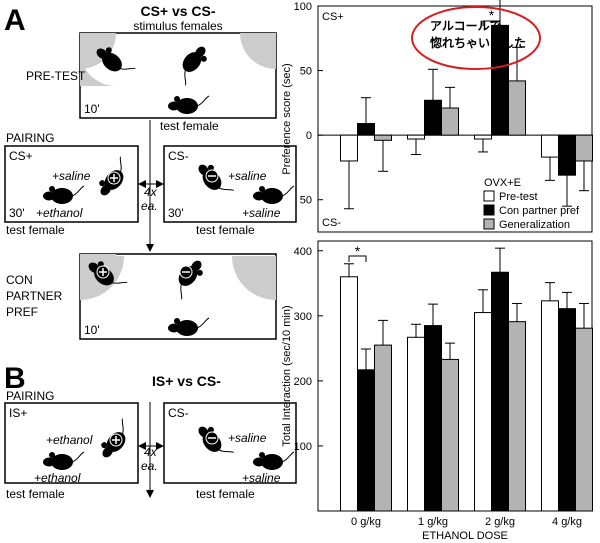 The image size is (600, 543). I want to click on annotation: アルコールで, so click(466, 26).